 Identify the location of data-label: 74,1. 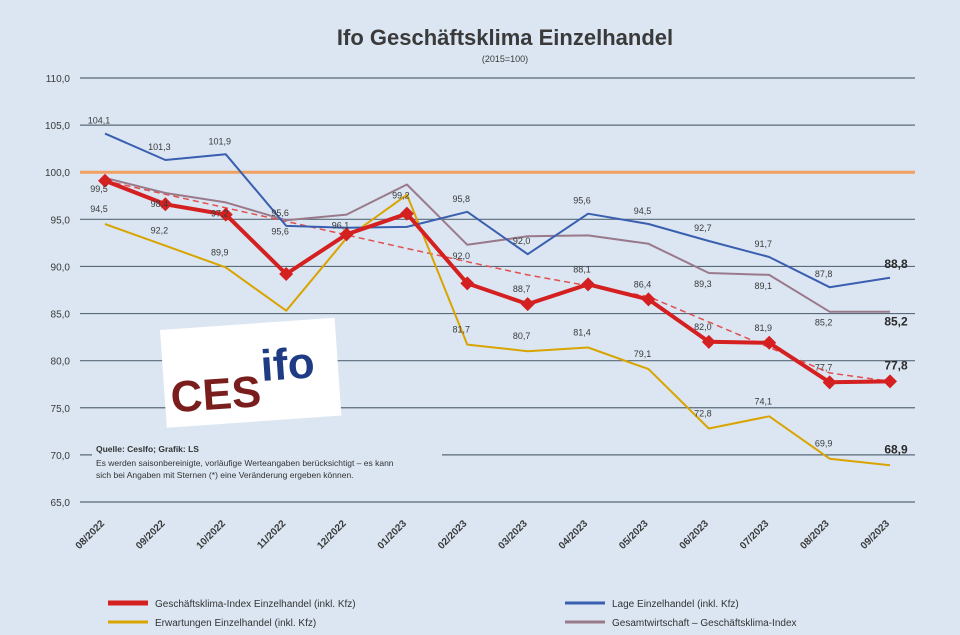
(763, 401).